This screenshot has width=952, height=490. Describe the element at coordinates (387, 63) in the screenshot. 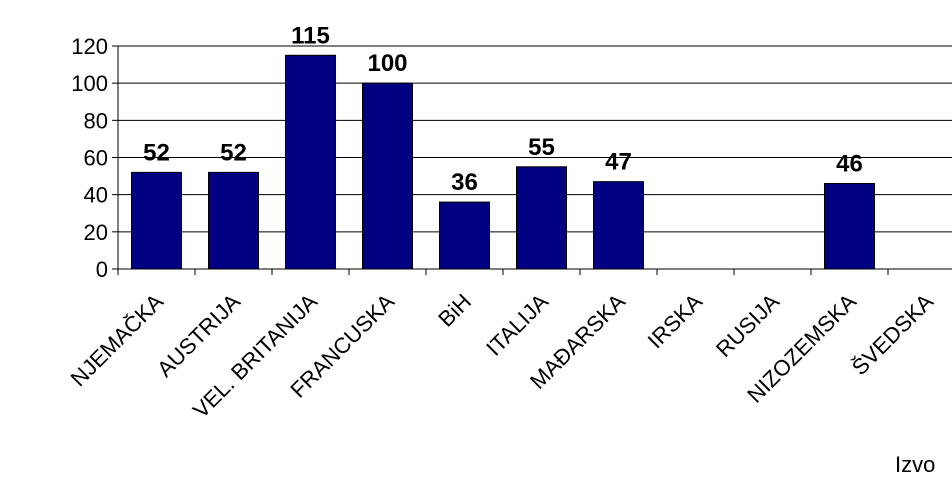

I see `data-label: 100` at that location.